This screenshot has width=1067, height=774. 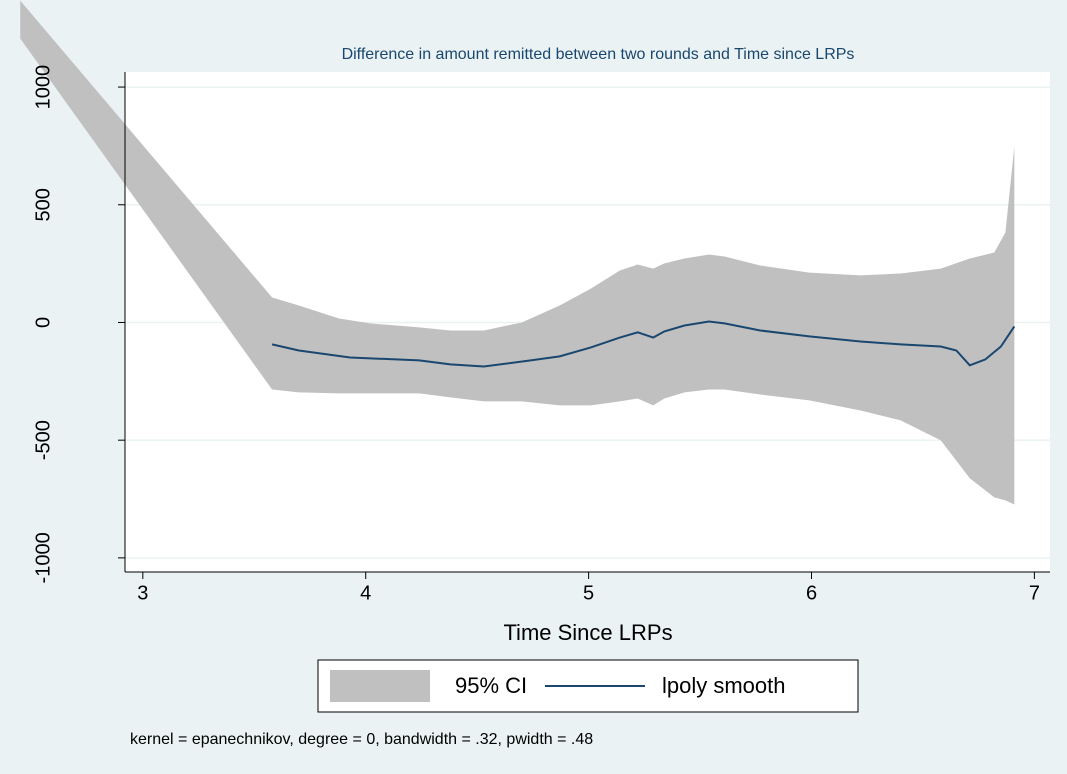 What do you see at coordinates (43, 440) in the screenshot?
I see `y-tick-label: -500` at bounding box center [43, 440].